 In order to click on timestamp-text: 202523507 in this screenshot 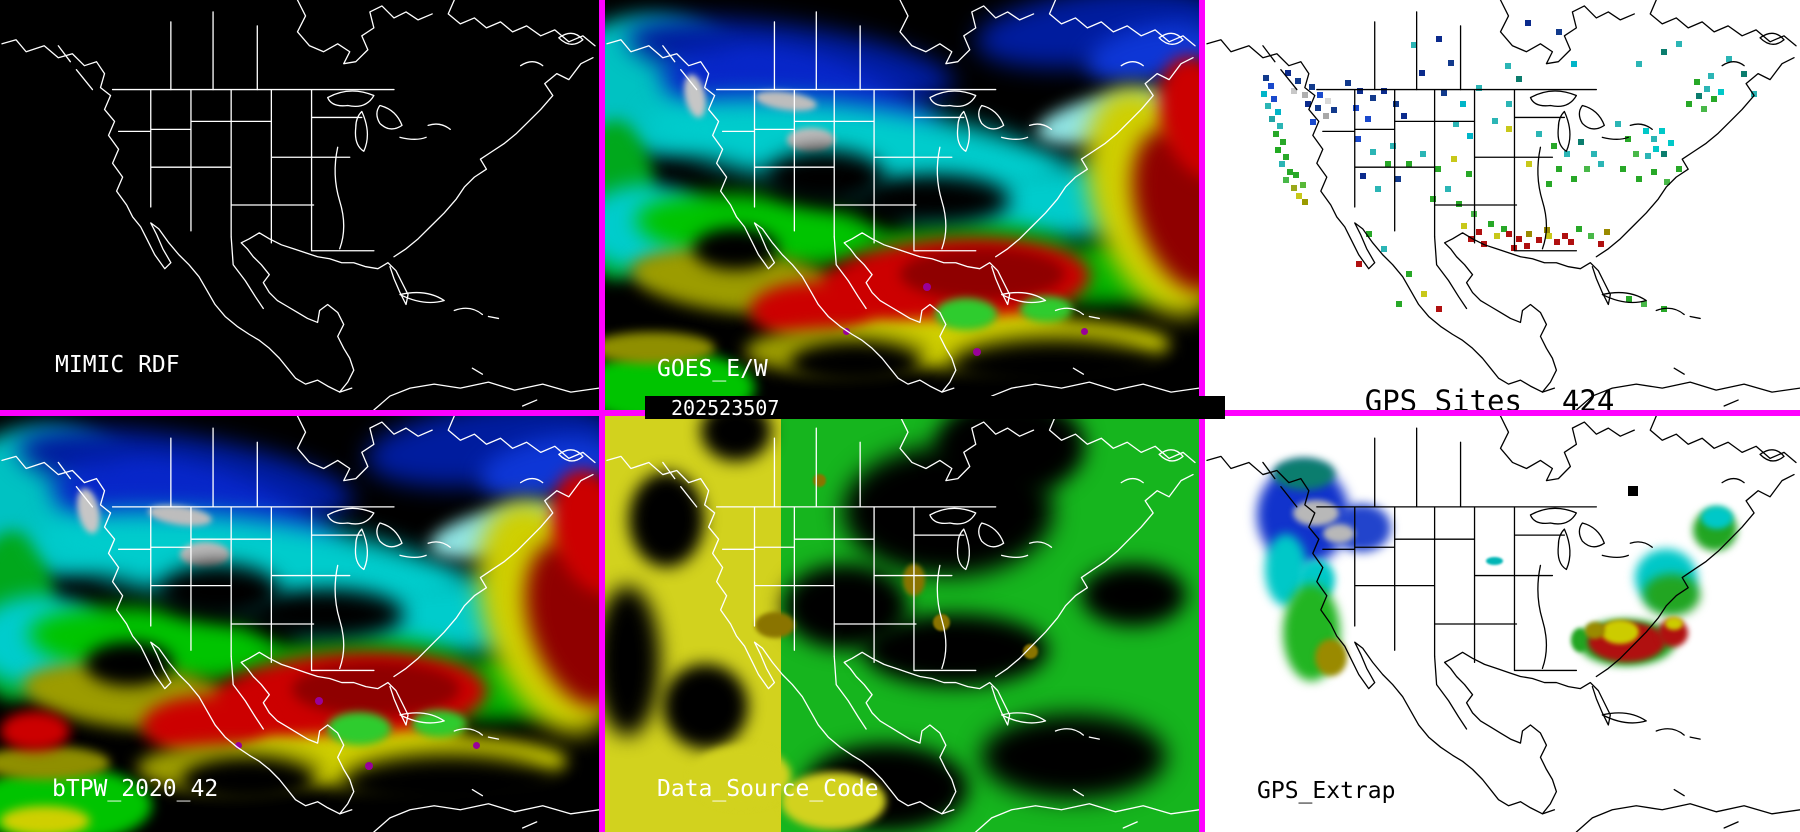, I will do `click(725, 407)`.